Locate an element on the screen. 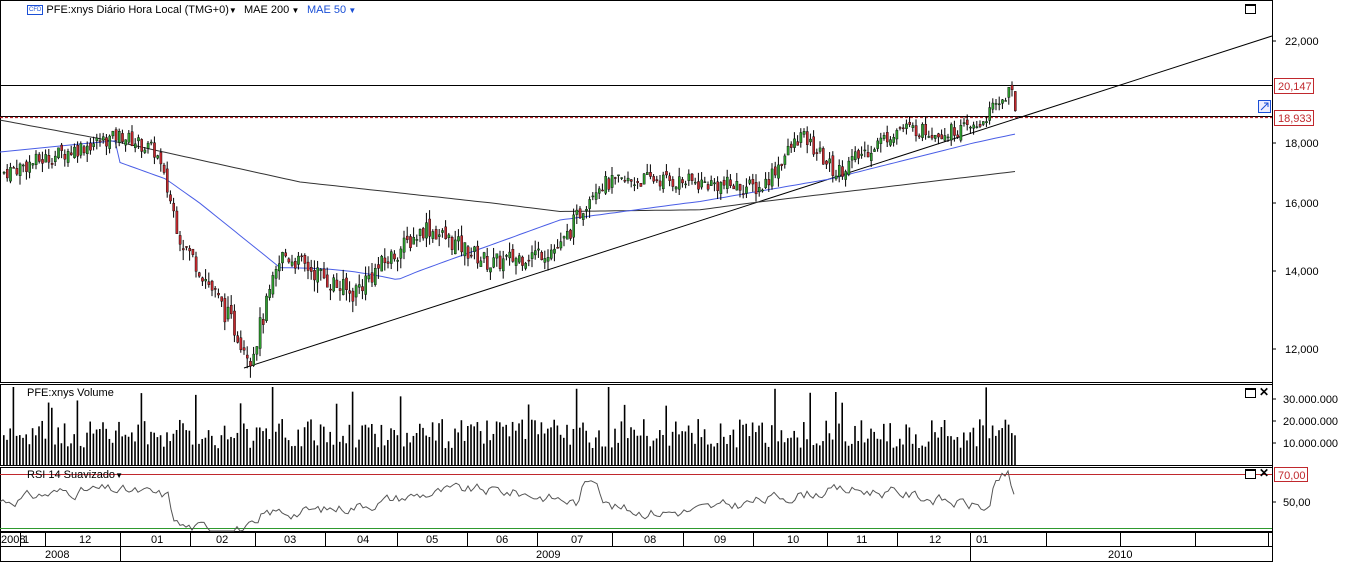 Image resolution: width=1357 pixels, height=562 pixels. rsi-line is located at coordinates (507, 500).